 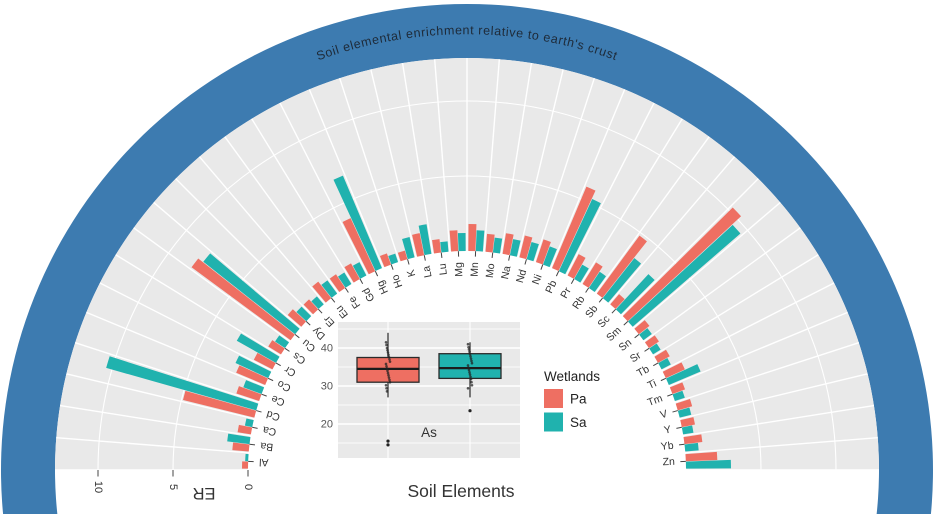 What do you see at coordinates (297, 318) in the screenshot?
I see `bar-Pa-Dy` at bounding box center [297, 318].